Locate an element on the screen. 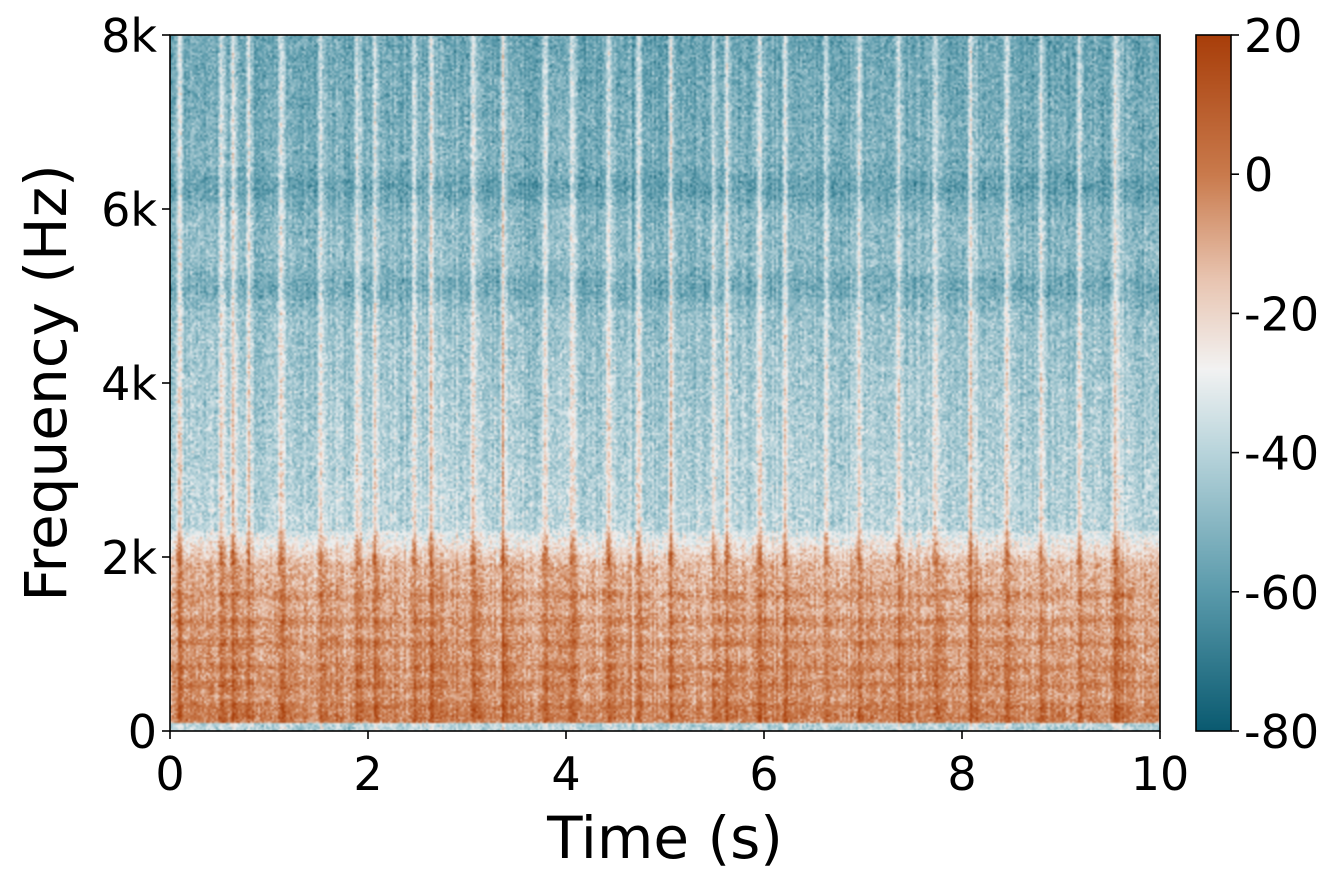  colorbar-gradient is located at coordinates (1213, 383).